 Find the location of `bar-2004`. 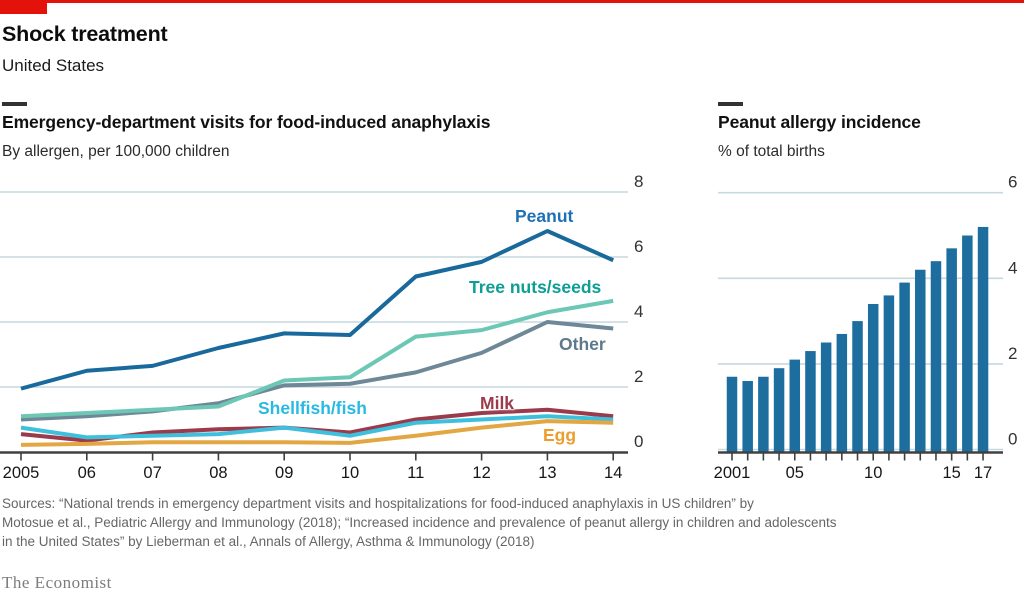

bar-2004 is located at coordinates (779, 410).